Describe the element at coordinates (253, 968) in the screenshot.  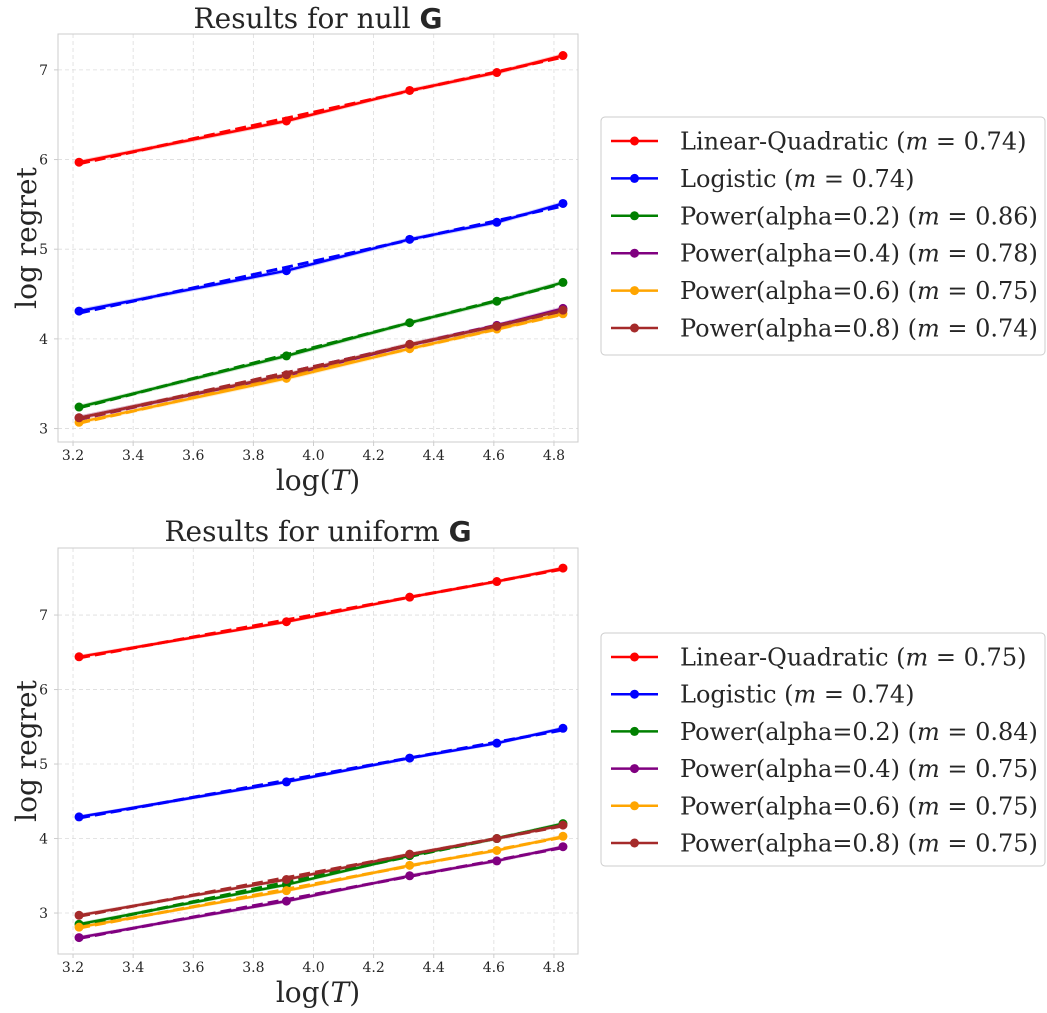
I see `x-tick-label: 3.8` at that location.